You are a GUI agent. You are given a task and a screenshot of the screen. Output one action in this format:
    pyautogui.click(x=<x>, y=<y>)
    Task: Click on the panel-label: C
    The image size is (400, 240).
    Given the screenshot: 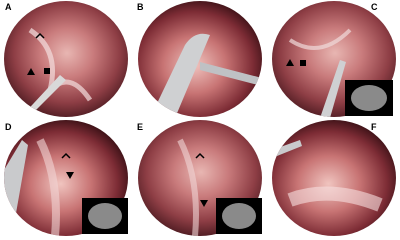 What is the action you would take?
    pyautogui.click(x=374, y=7)
    